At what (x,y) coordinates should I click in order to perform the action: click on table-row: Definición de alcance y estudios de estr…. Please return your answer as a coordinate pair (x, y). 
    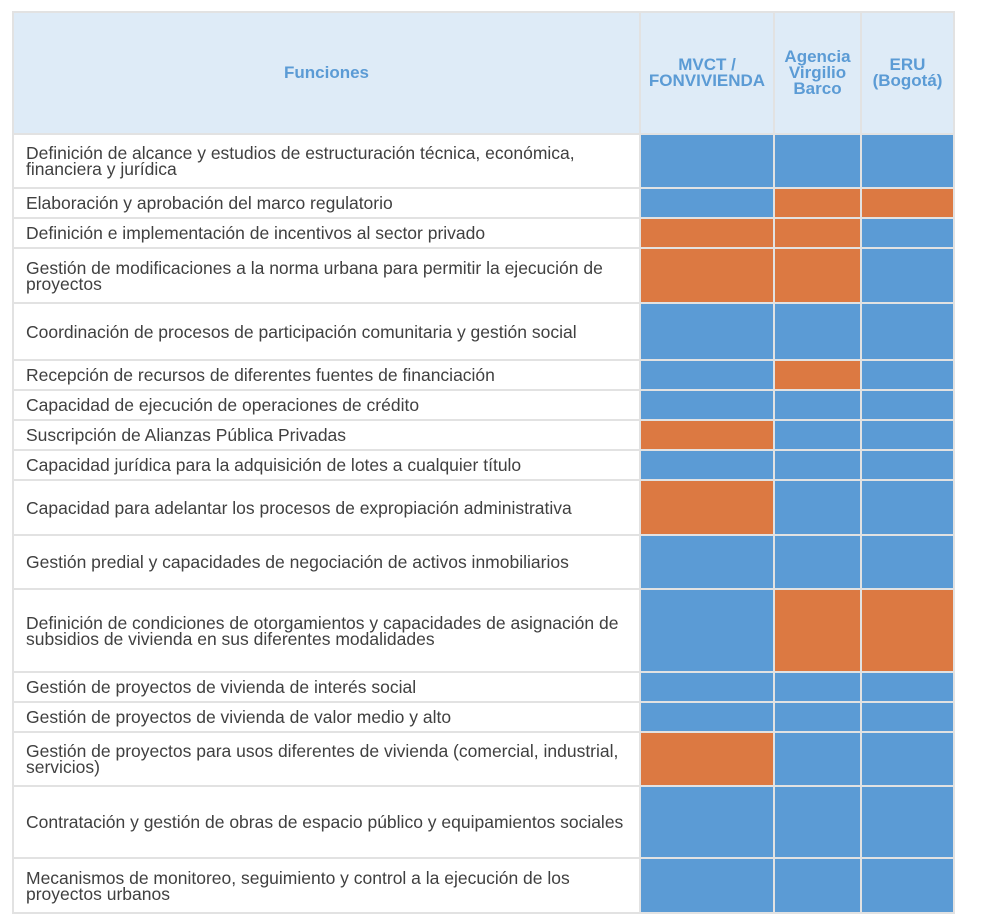
    Looking at the image, I should click on (483, 161).